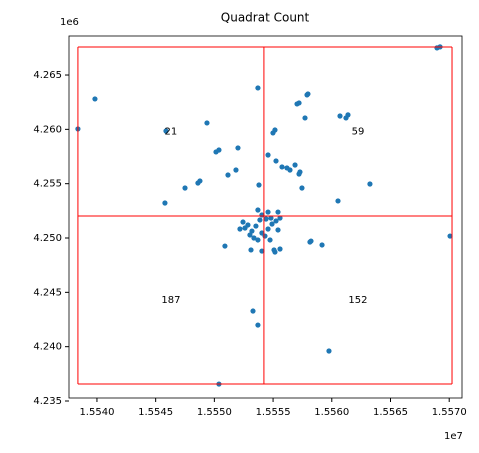 The width and height of the screenshot is (479, 453). I want to click on chart-title: Quadrat Count, so click(265, 18).